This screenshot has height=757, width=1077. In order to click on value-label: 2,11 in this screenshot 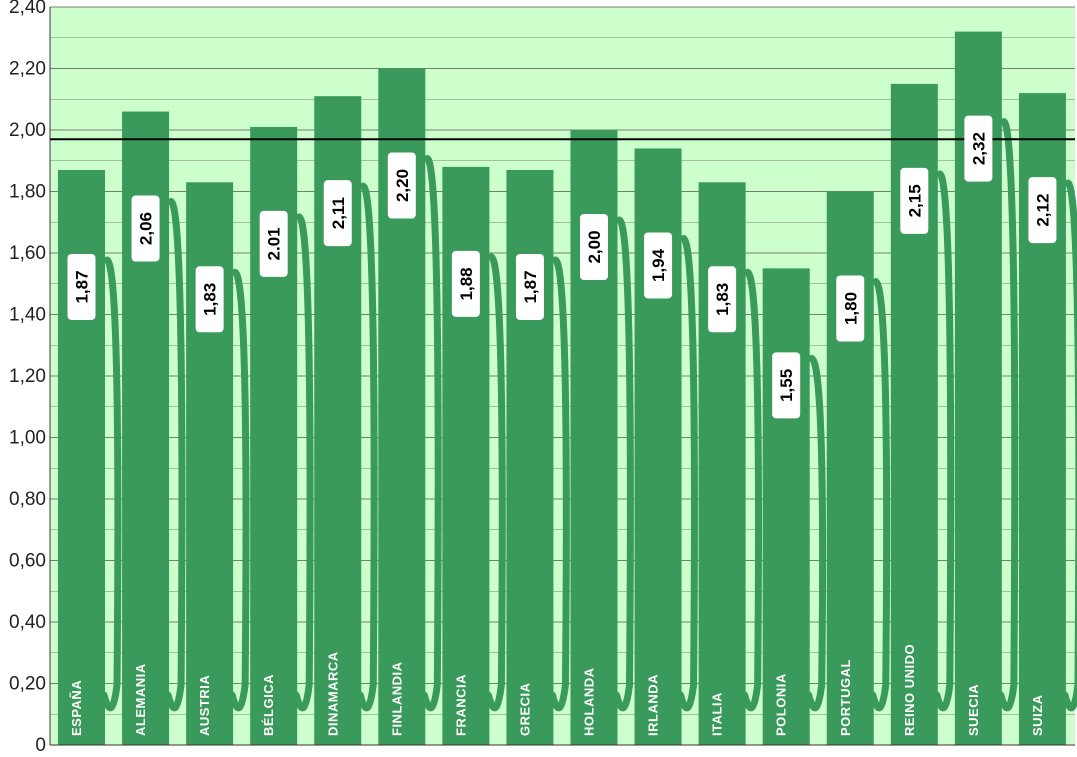, I will do `click(338, 213)`.